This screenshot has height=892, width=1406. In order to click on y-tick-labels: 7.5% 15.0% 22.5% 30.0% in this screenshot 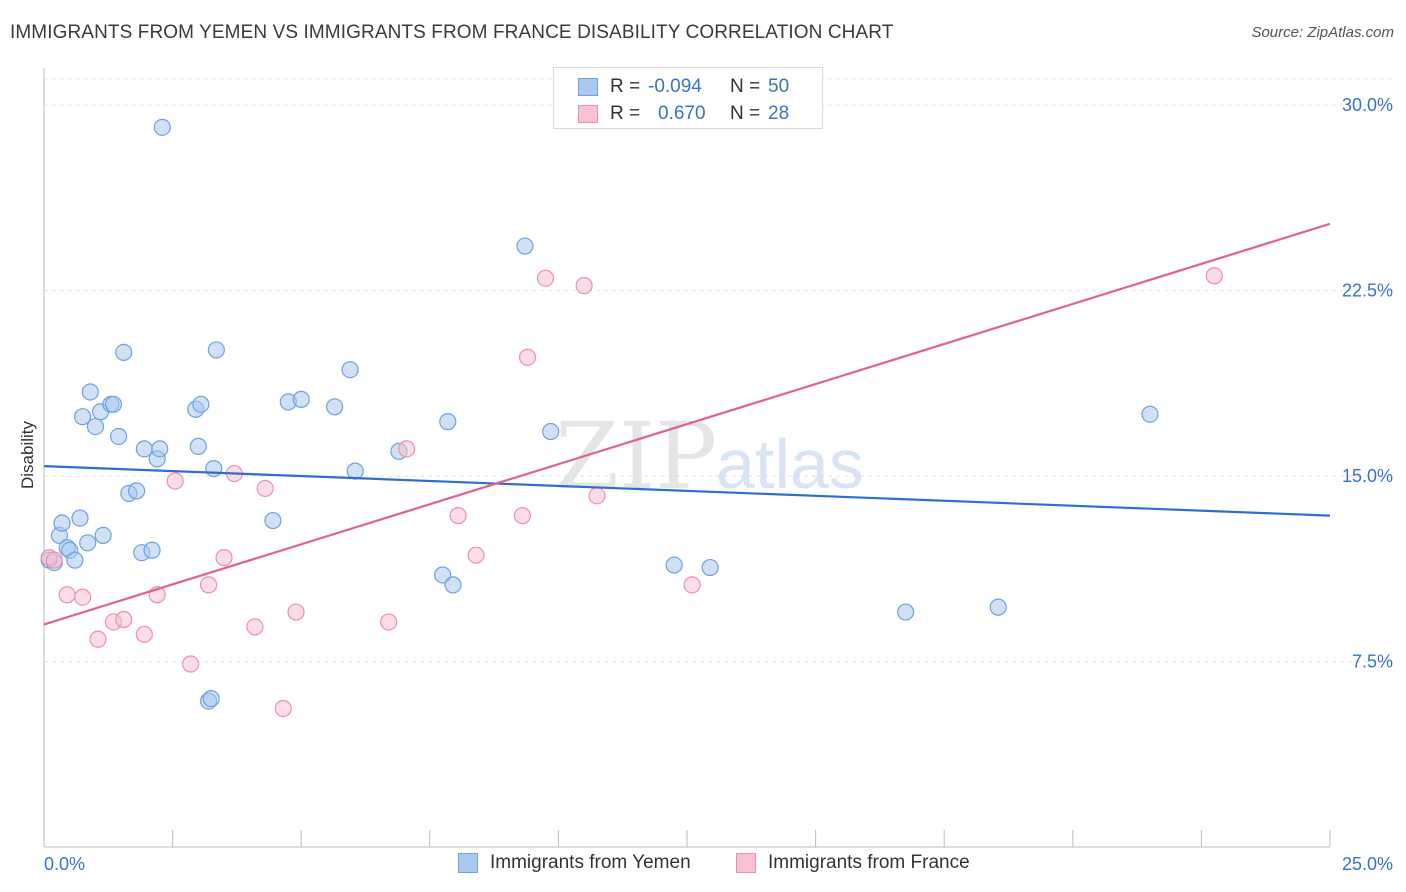, I will do `click(1367, 383)`.